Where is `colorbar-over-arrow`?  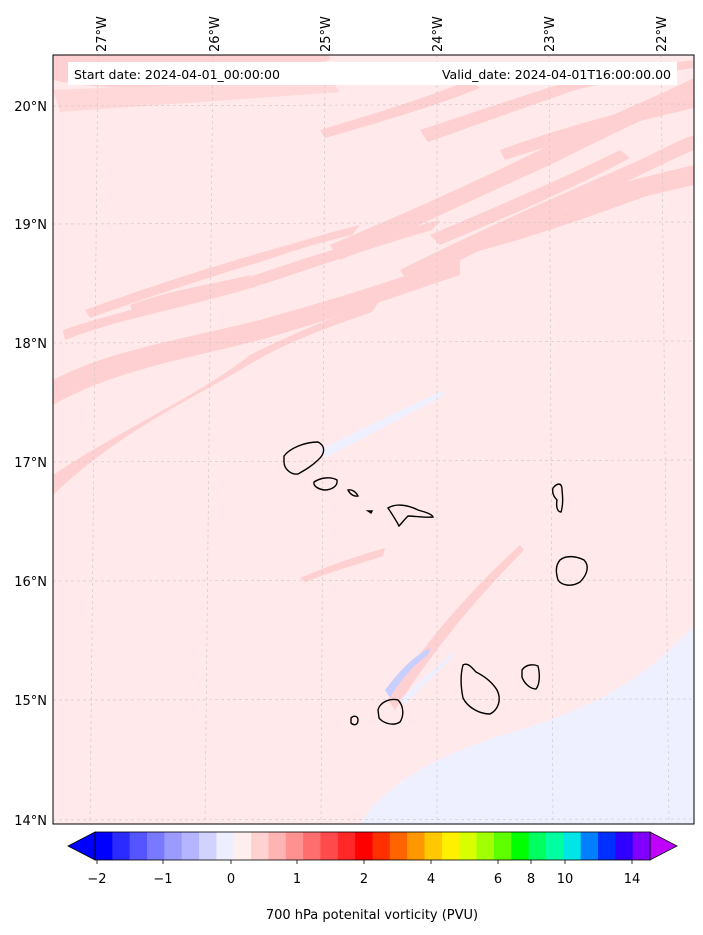 colorbar-over-arrow is located at coordinates (663, 846).